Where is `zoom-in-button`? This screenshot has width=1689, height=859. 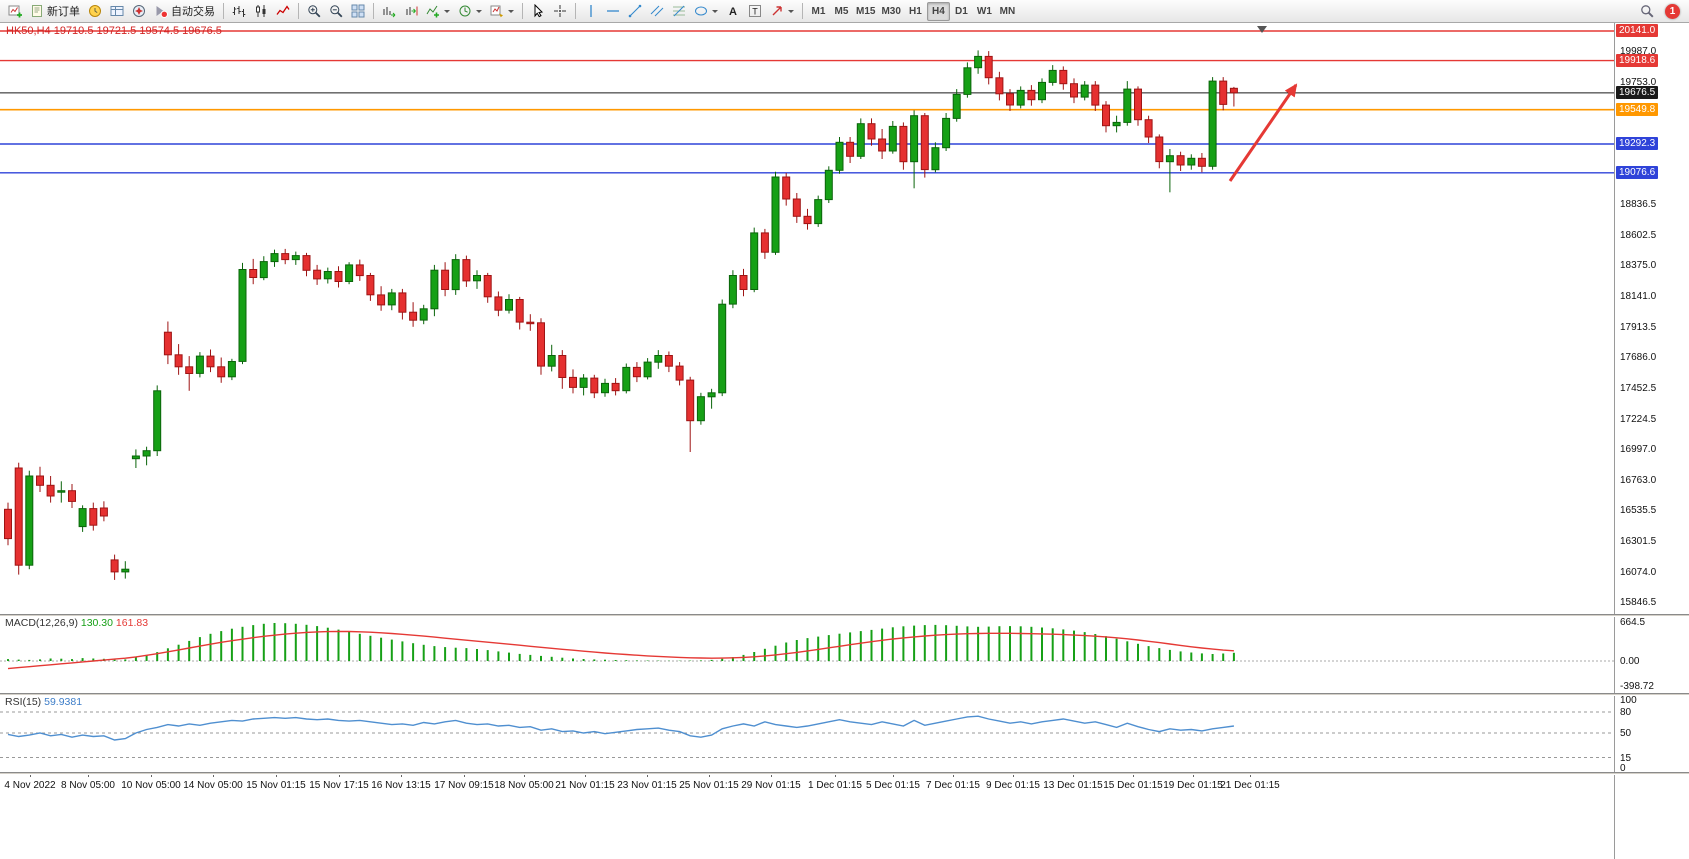 zoom-in-button is located at coordinates (314, 11).